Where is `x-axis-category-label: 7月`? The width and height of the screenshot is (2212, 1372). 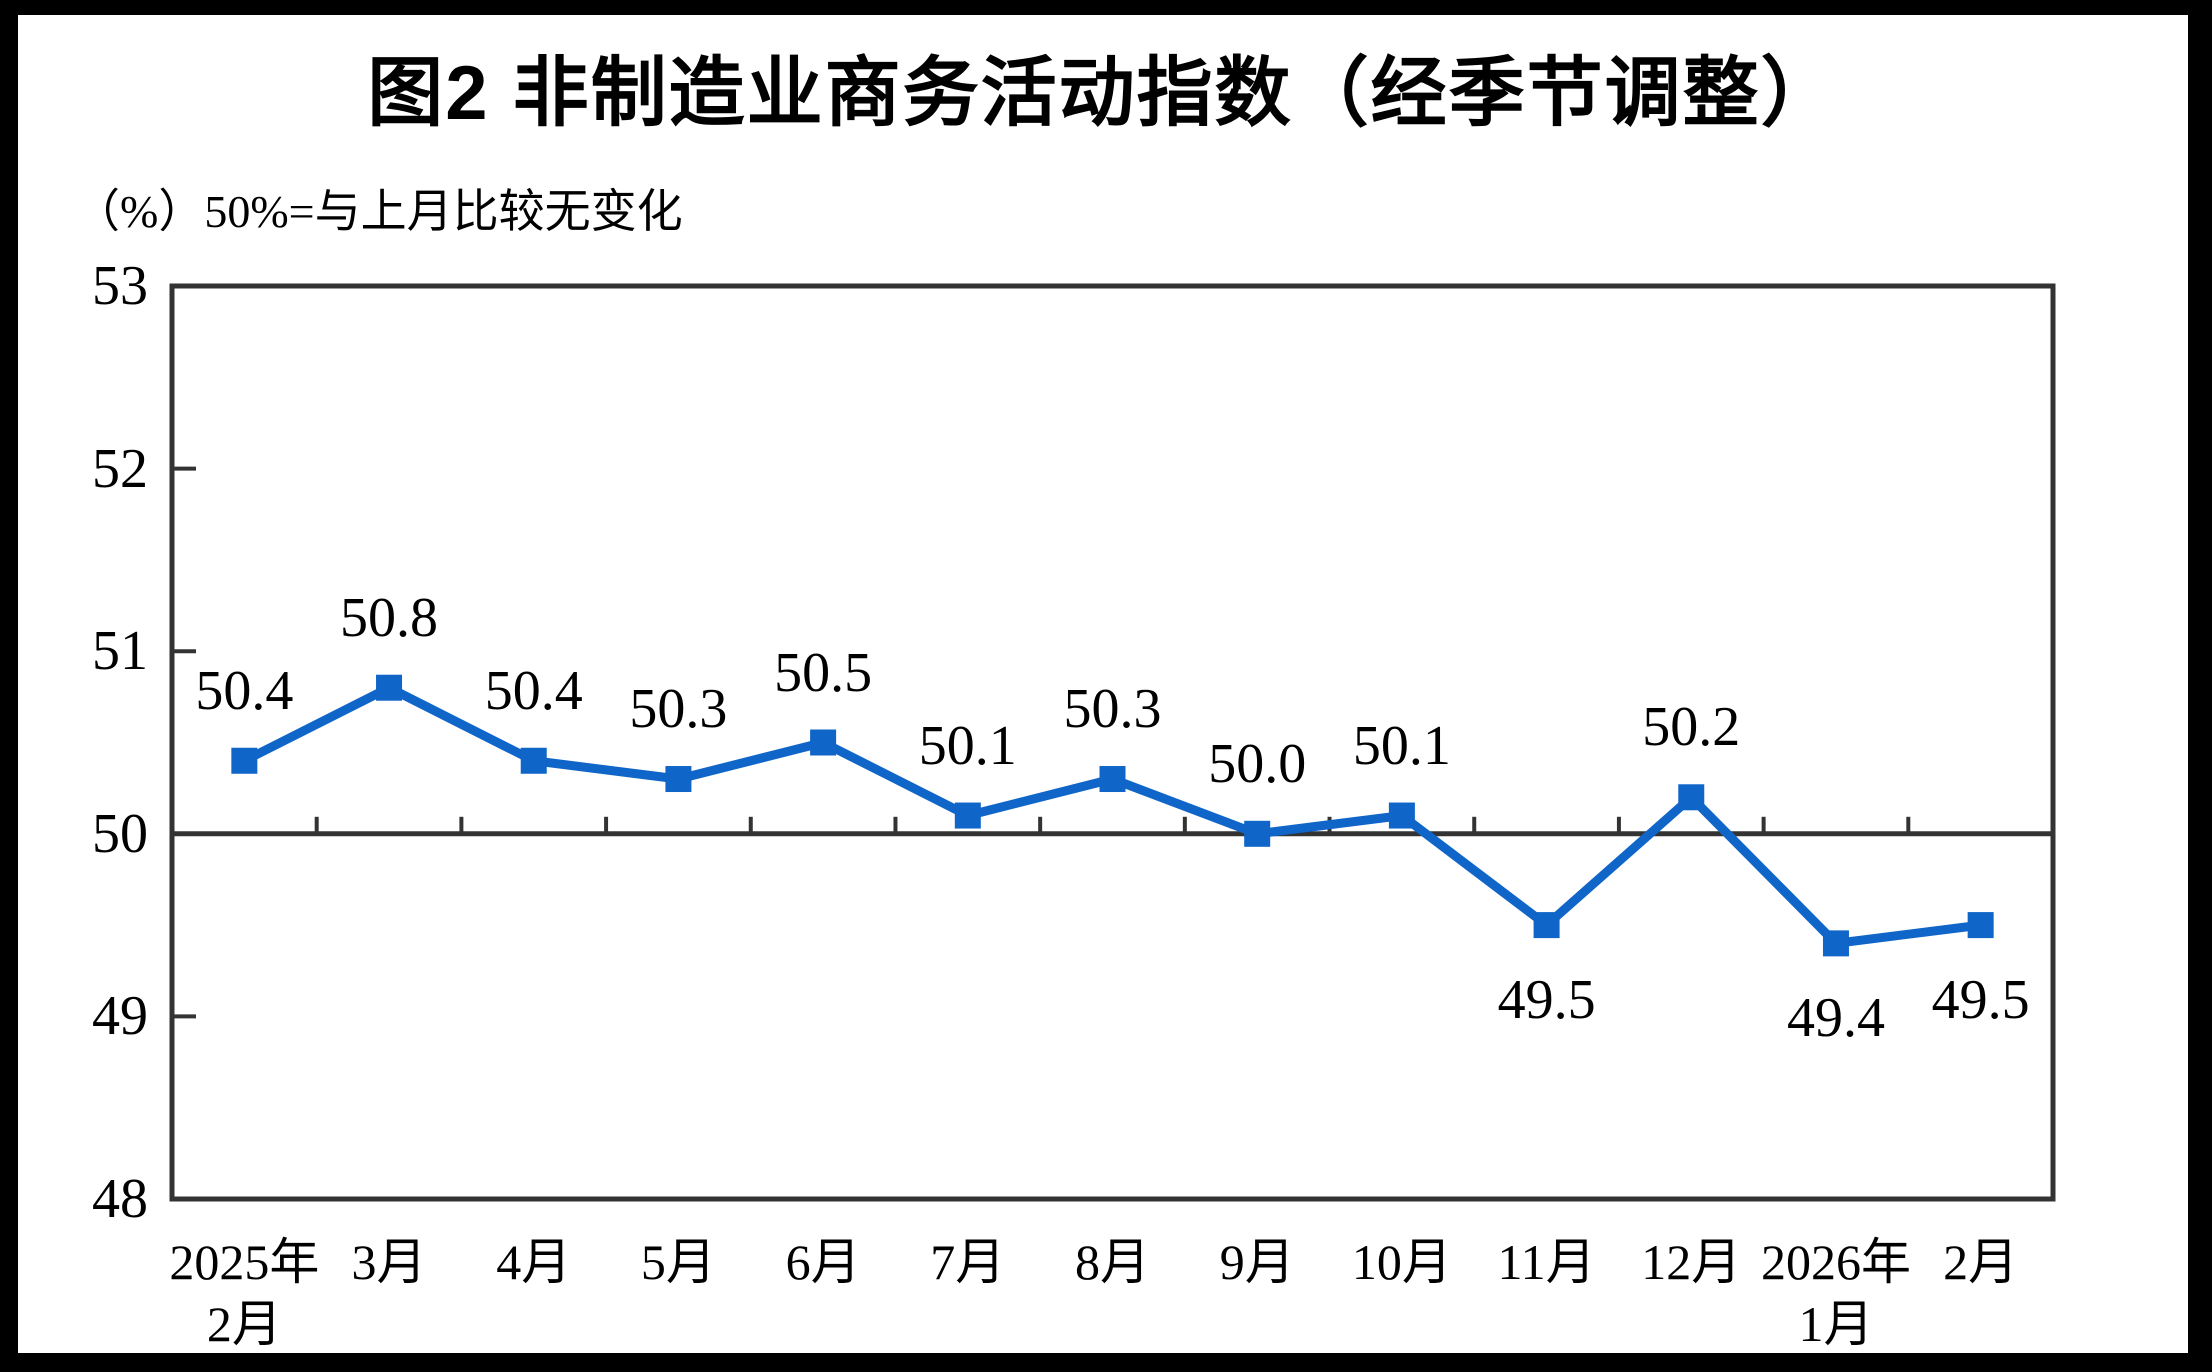 x-axis-category-label: 7月 is located at coordinates (968, 1262).